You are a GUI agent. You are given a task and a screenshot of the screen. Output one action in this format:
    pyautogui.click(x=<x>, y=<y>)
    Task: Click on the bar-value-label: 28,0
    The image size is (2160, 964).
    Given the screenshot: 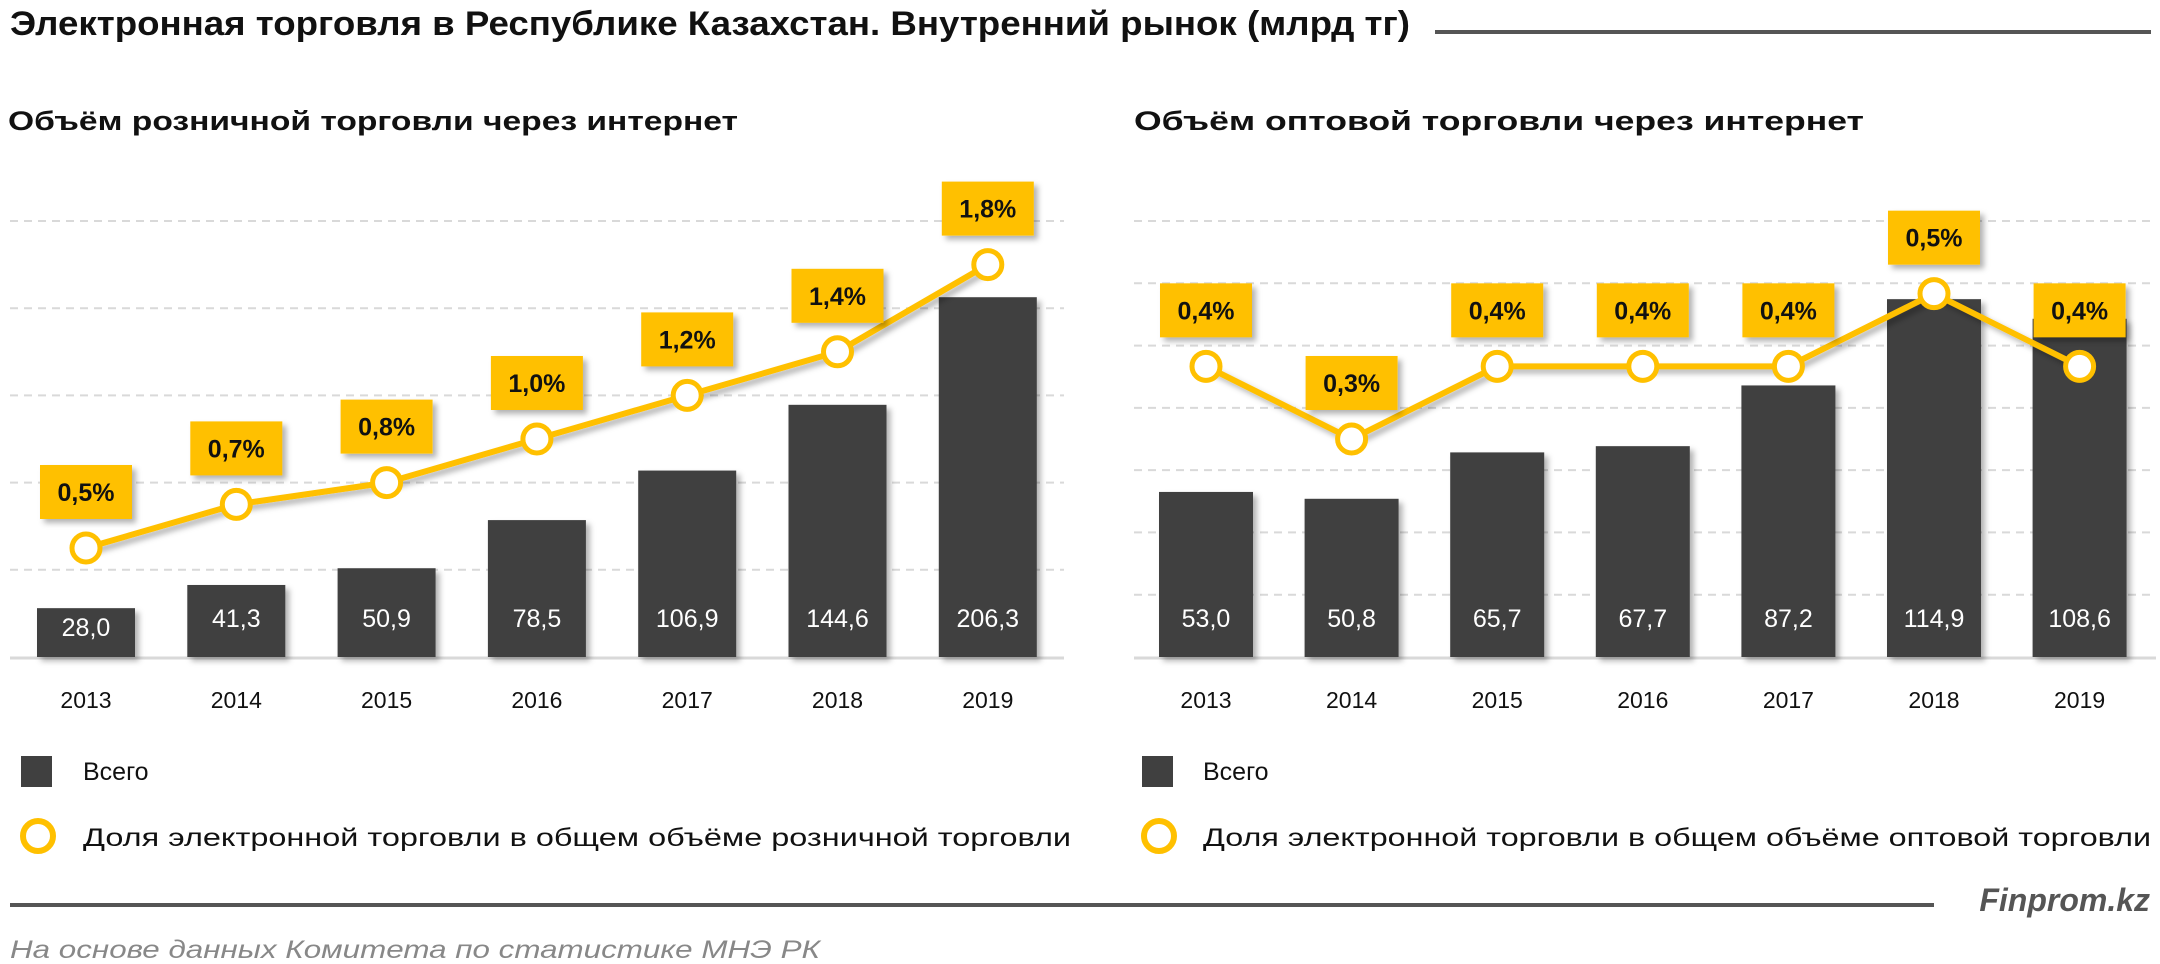 What is the action you would take?
    pyautogui.click(x=86, y=628)
    